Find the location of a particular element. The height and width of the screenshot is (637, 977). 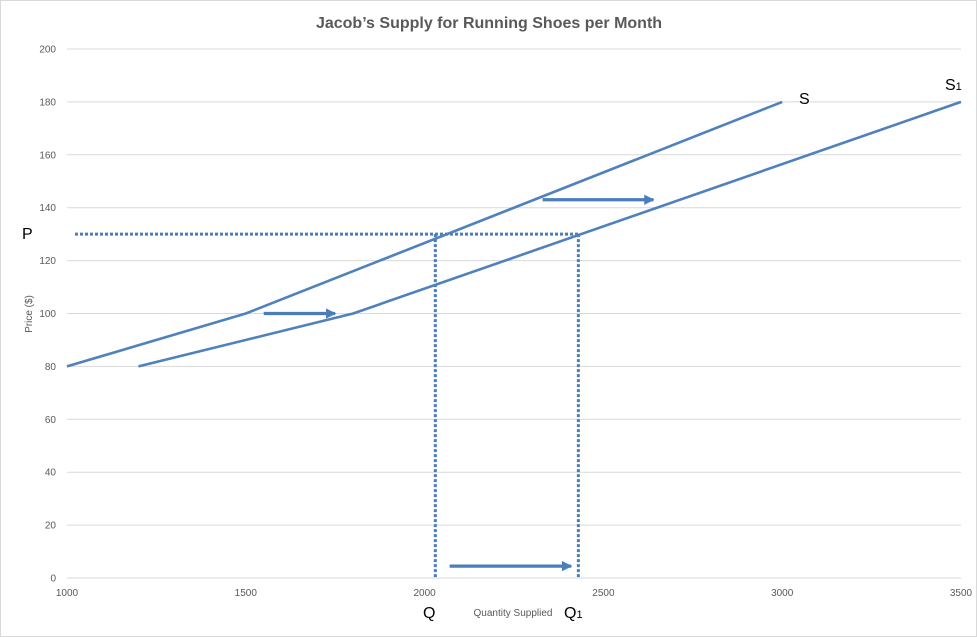

x-tick-label: 1000 is located at coordinates (67, 593).